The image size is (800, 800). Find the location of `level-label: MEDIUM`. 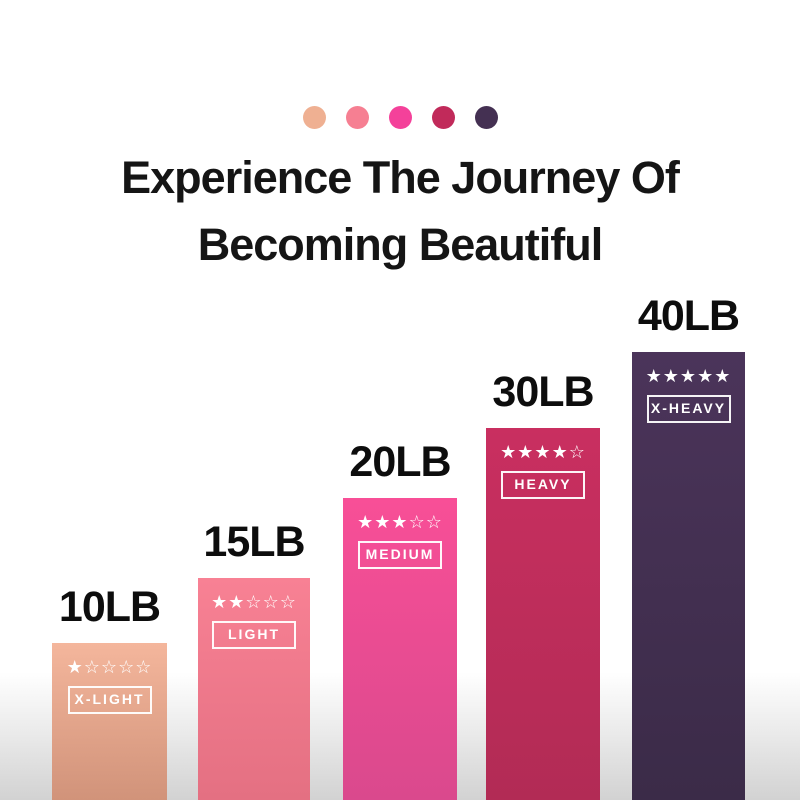

level-label: MEDIUM is located at coordinates (400, 554).